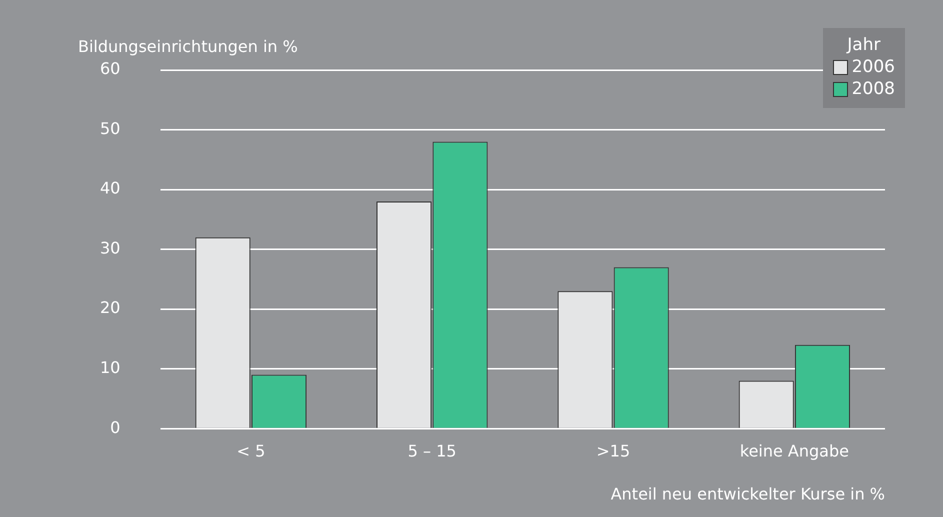 The width and height of the screenshot is (943, 517). What do you see at coordinates (110, 367) in the screenshot?
I see `y-tick-label: 10` at bounding box center [110, 367].